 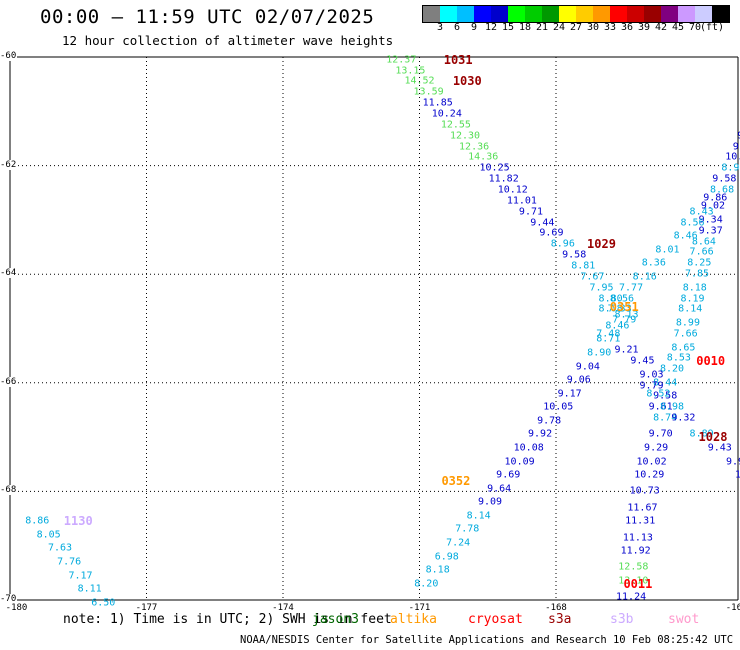 What do you see at coordinates (9, 56) in the screenshot?
I see `y-tick-label: -60` at bounding box center [9, 56].